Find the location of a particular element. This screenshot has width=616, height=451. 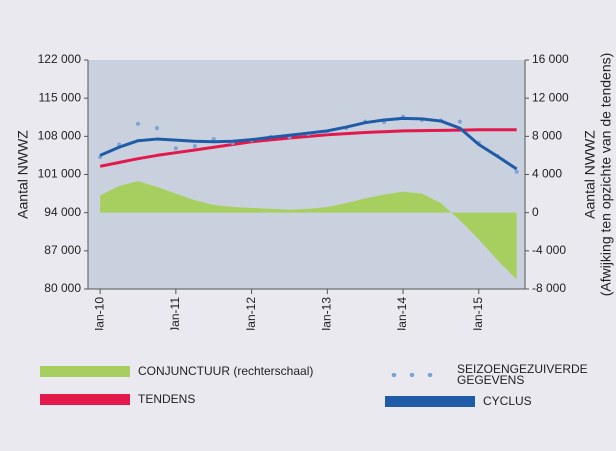

y-tick-label: 115 000 is located at coordinates (60, 97).